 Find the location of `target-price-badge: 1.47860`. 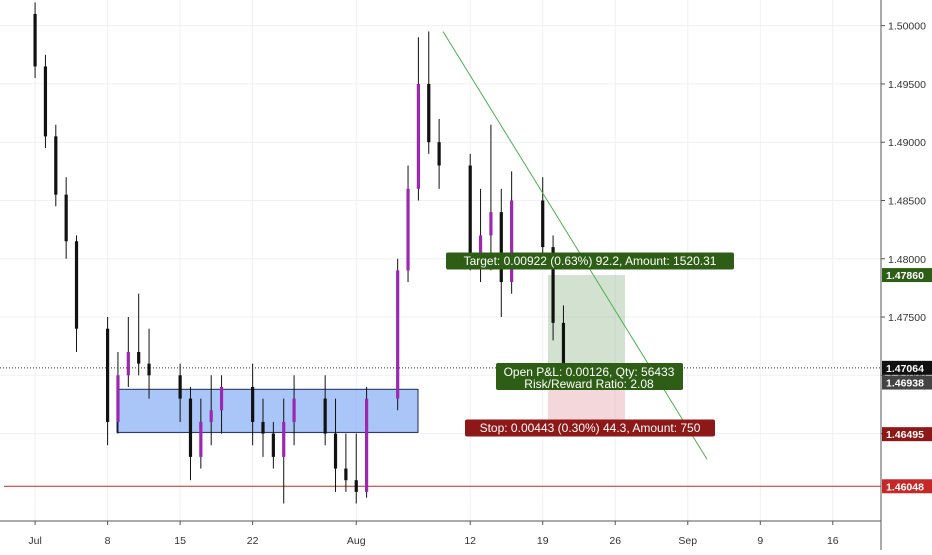

target-price-badge: 1.47860 is located at coordinates (905, 276).